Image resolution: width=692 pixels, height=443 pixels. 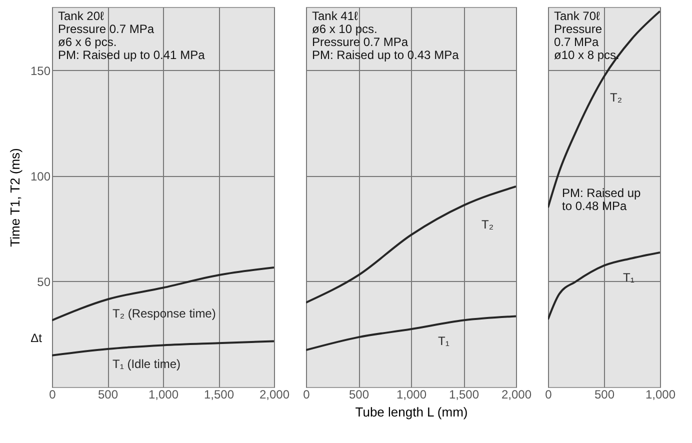 I want to click on annotation: PM: Raised up to 0.48 MPa, so click(x=602, y=199).